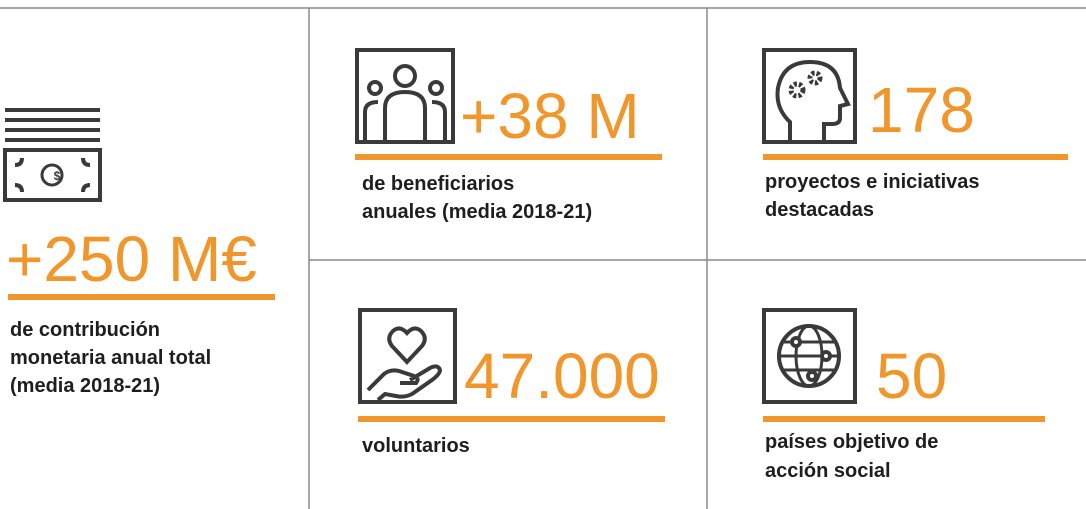  I want to click on stat-label: voluntarios, so click(416, 446).